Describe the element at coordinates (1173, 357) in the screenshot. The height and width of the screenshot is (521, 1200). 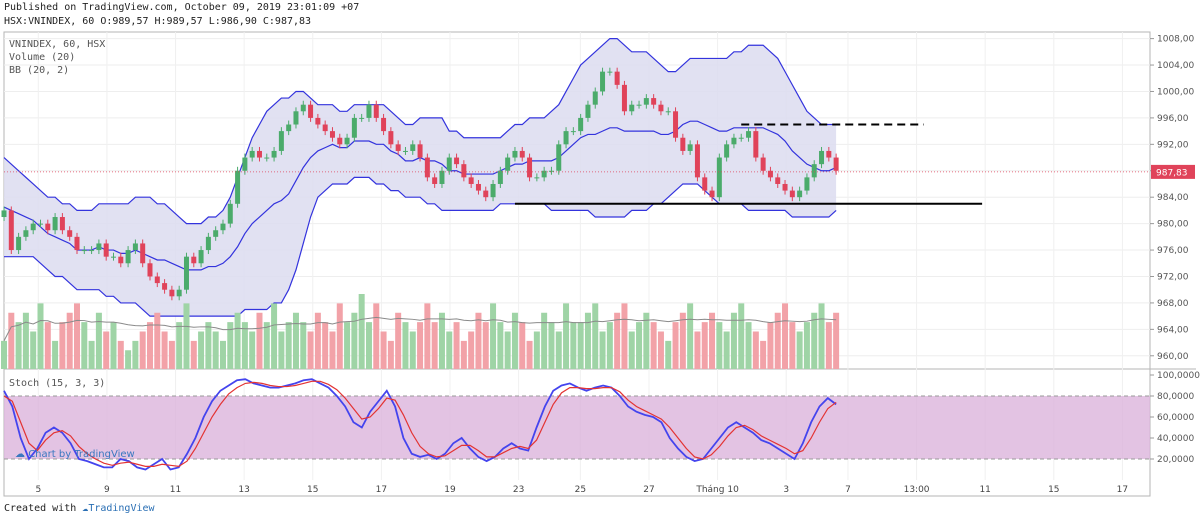
I see `price-tick-label: 960,00` at that location.